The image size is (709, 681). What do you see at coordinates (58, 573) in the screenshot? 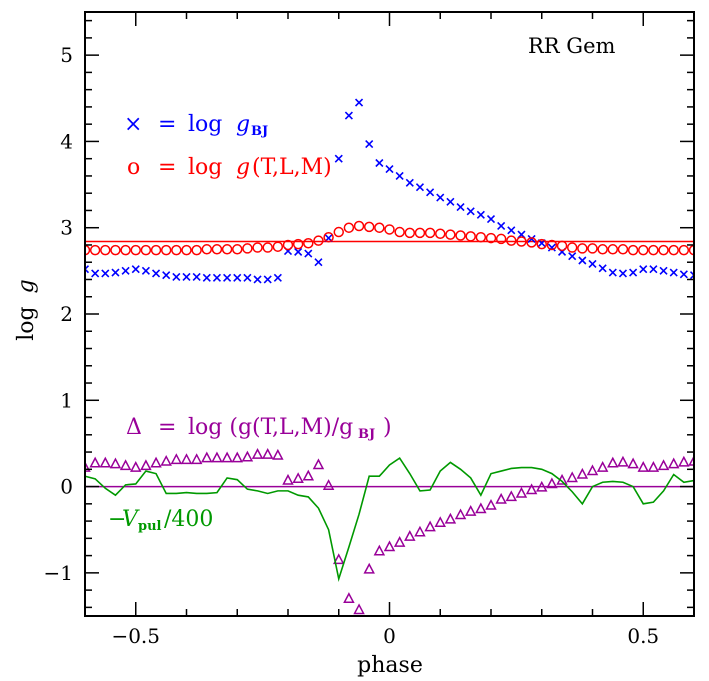
I see `y-tick-label: −1` at bounding box center [58, 573].